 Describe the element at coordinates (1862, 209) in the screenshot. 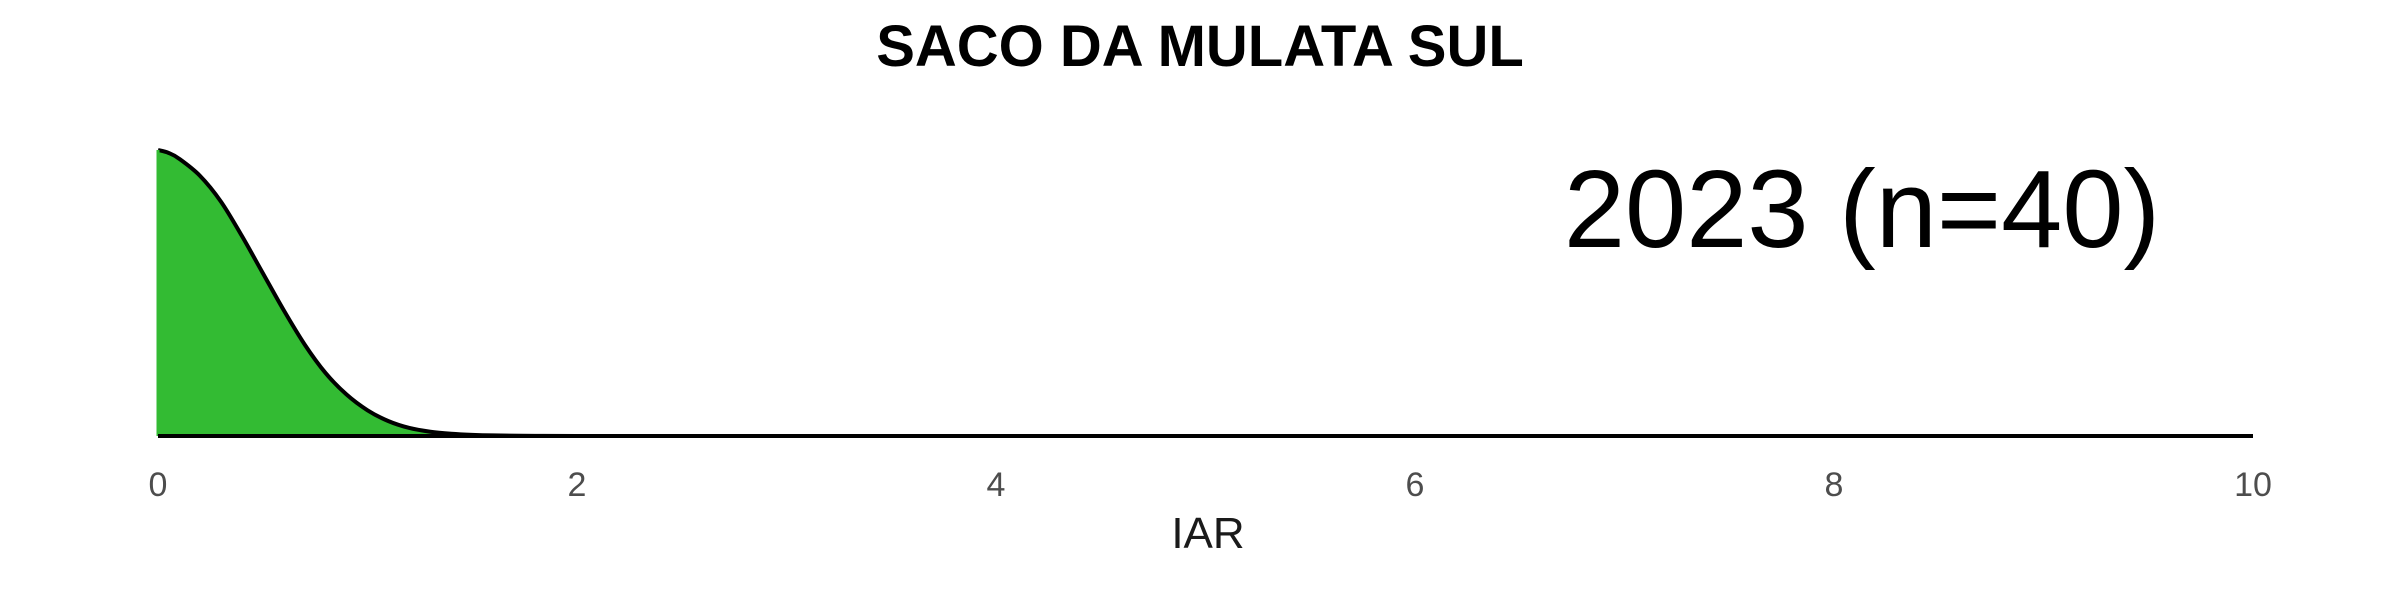

I see `year-sample-annotation: 2023 (n=40)` at that location.